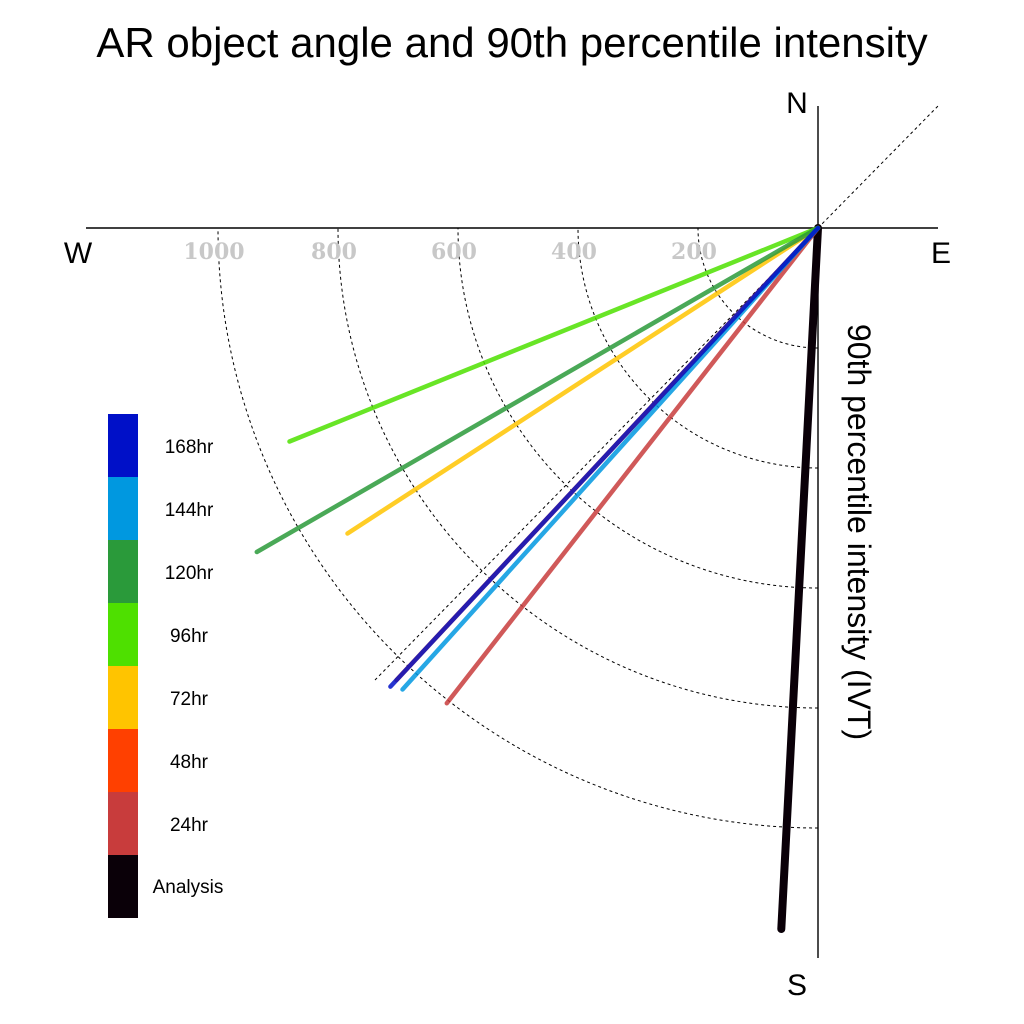 This screenshot has height=1024, width=1024. I want to click on radial-tick-labels: 200 400 600 800 1000, so click(450, 252).